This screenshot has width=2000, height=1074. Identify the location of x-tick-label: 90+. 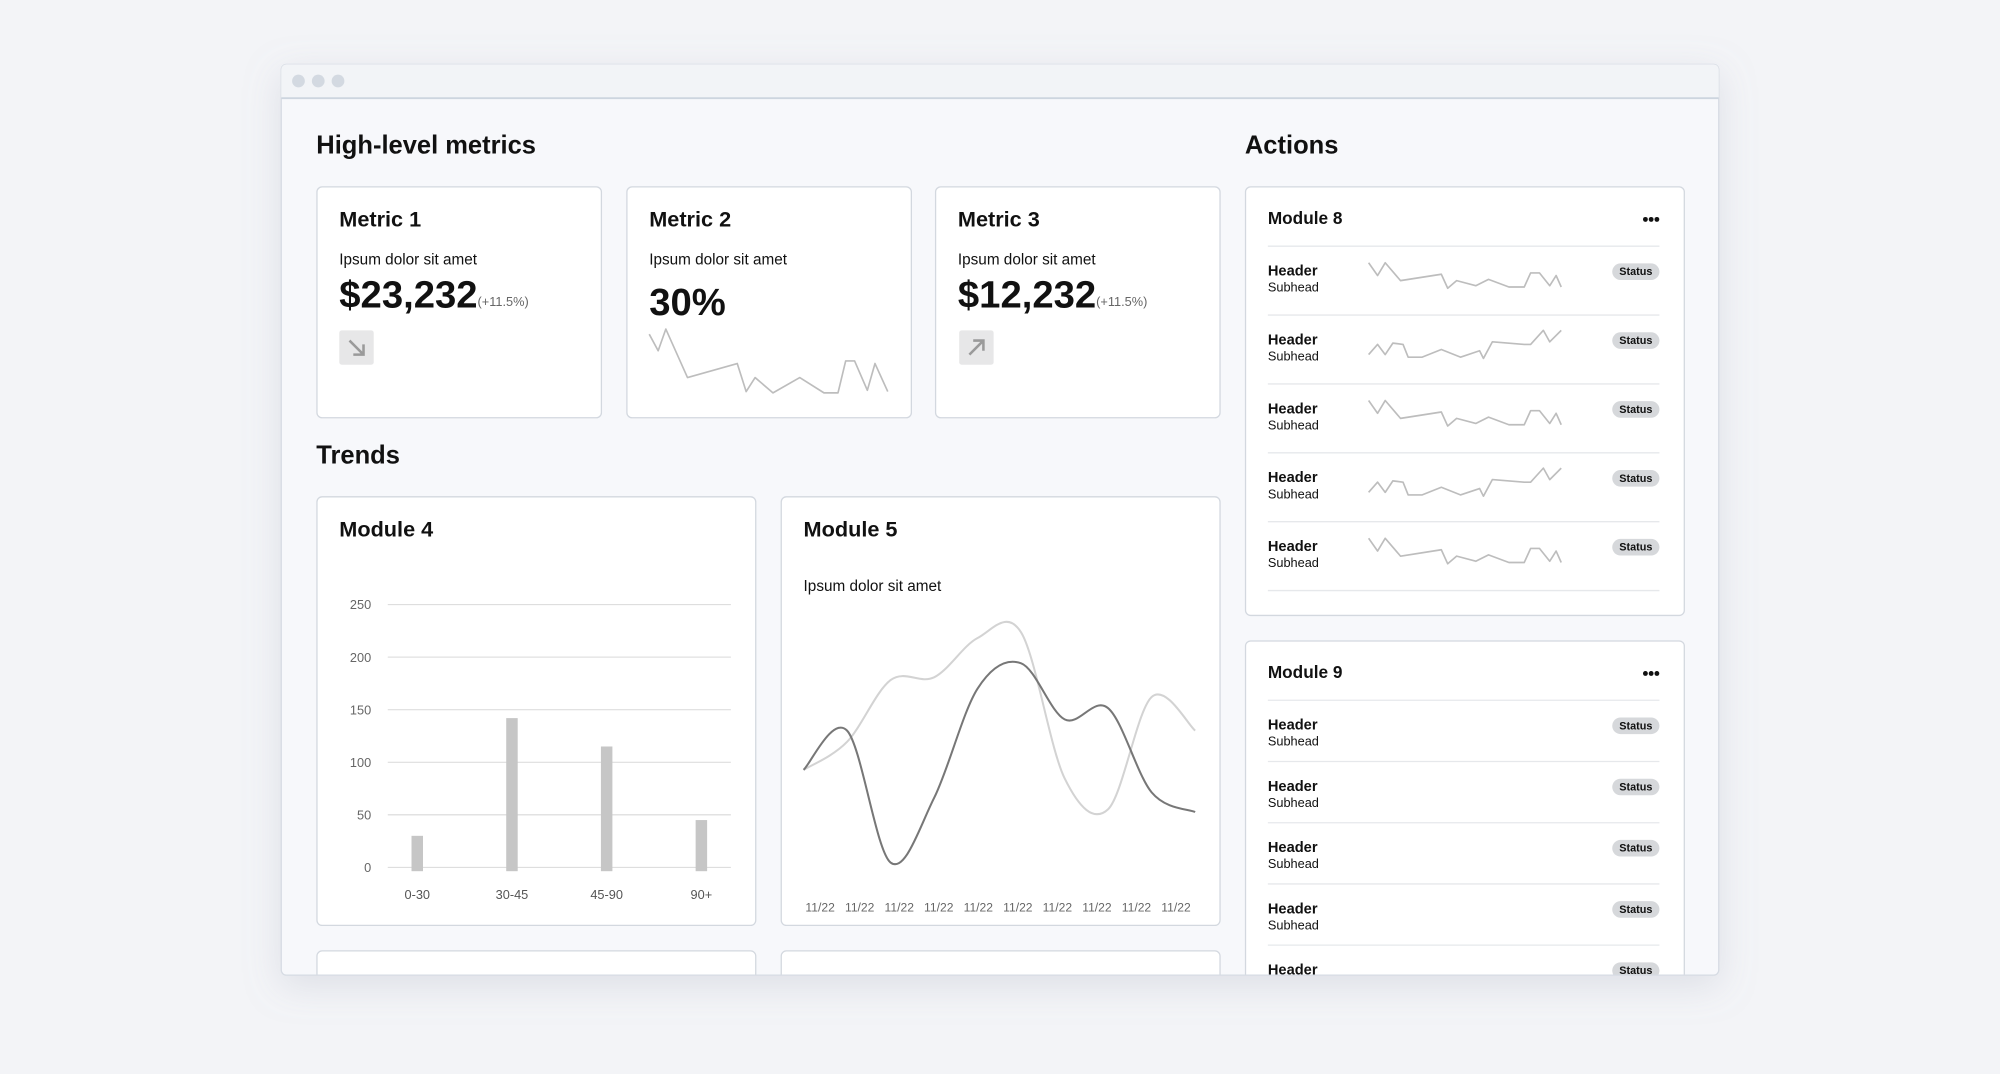
(702, 894).